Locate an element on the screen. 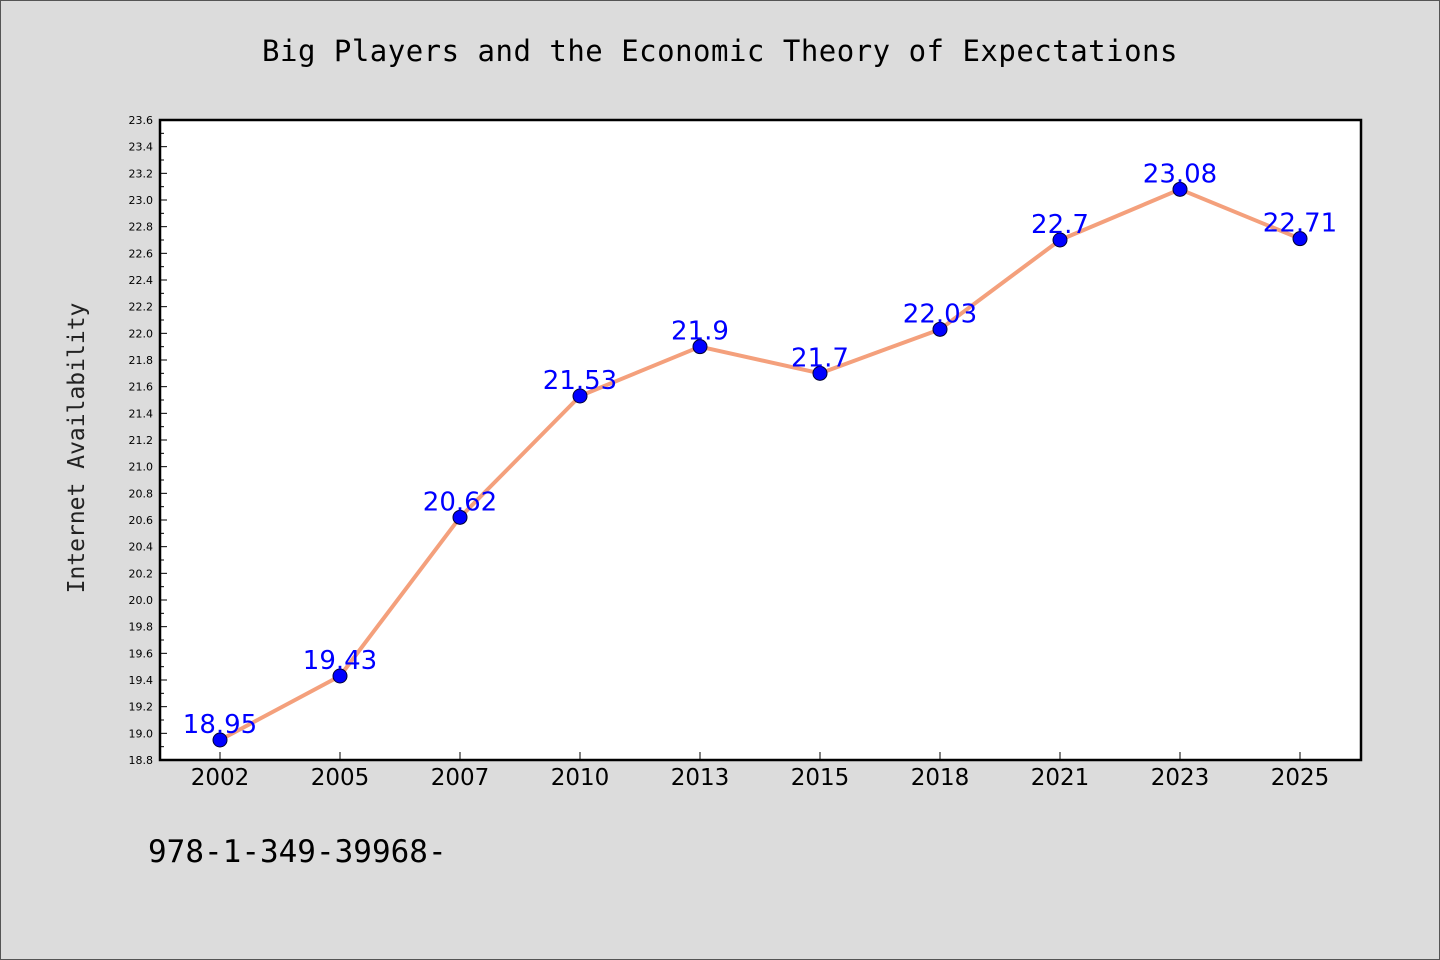  x-tick-label: 2021 is located at coordinates (1060, 778).